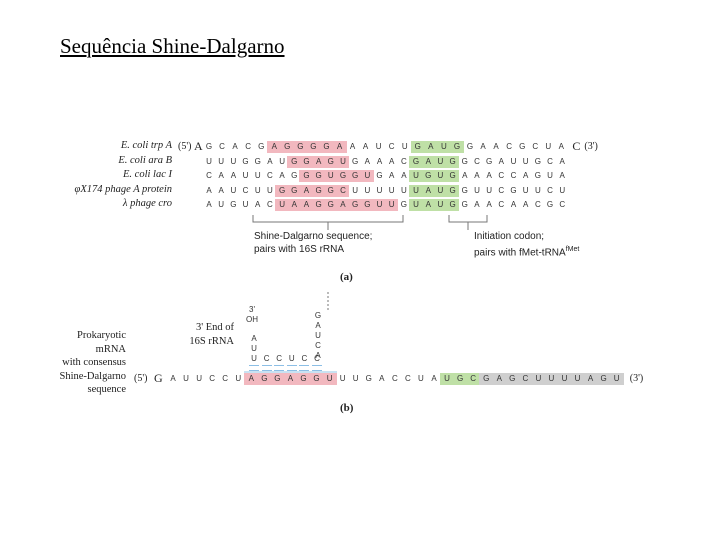  What do you see at coordinates (158, 378) in the screenshot?
I see `first-nucleotide: G` at bounding box center [158, 378].